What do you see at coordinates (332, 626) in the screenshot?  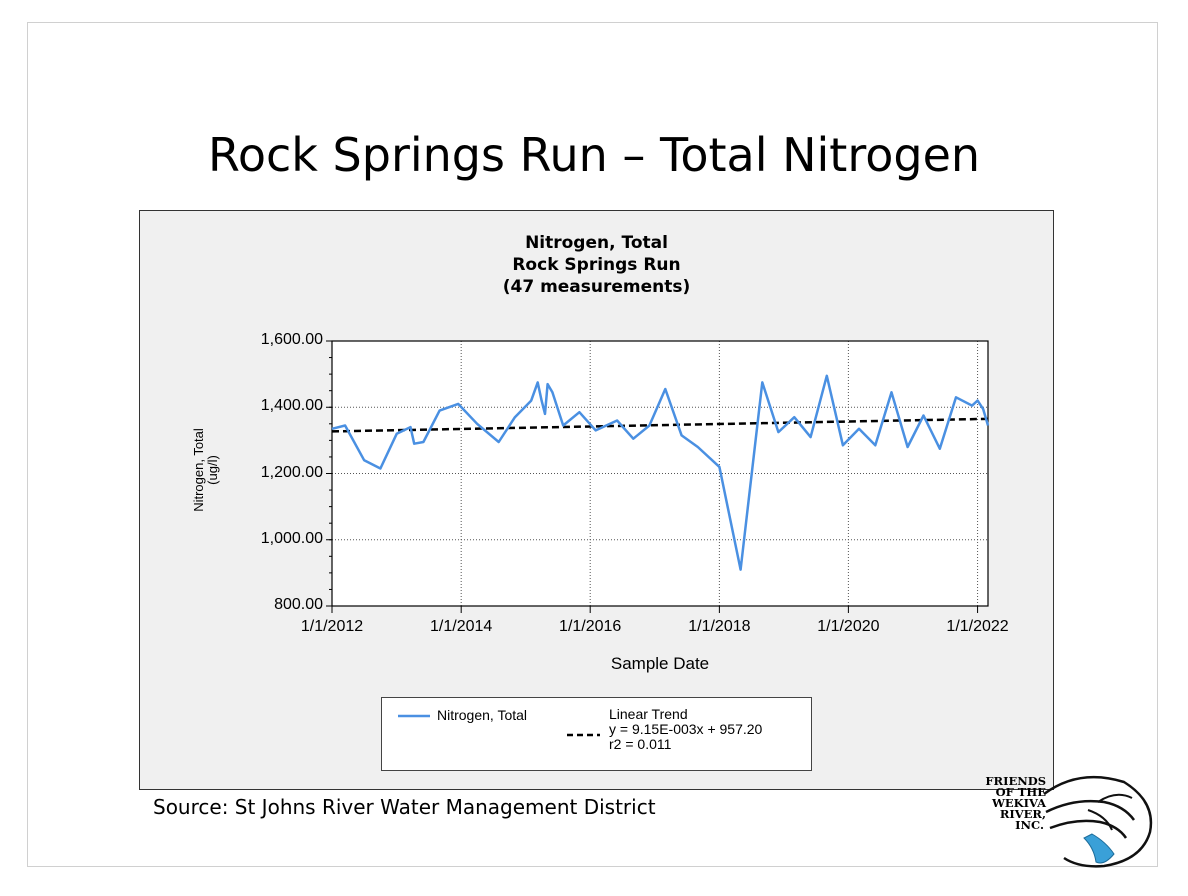 I see `x-tick-label: 1/1/2012` at bounding box center [332, 626].